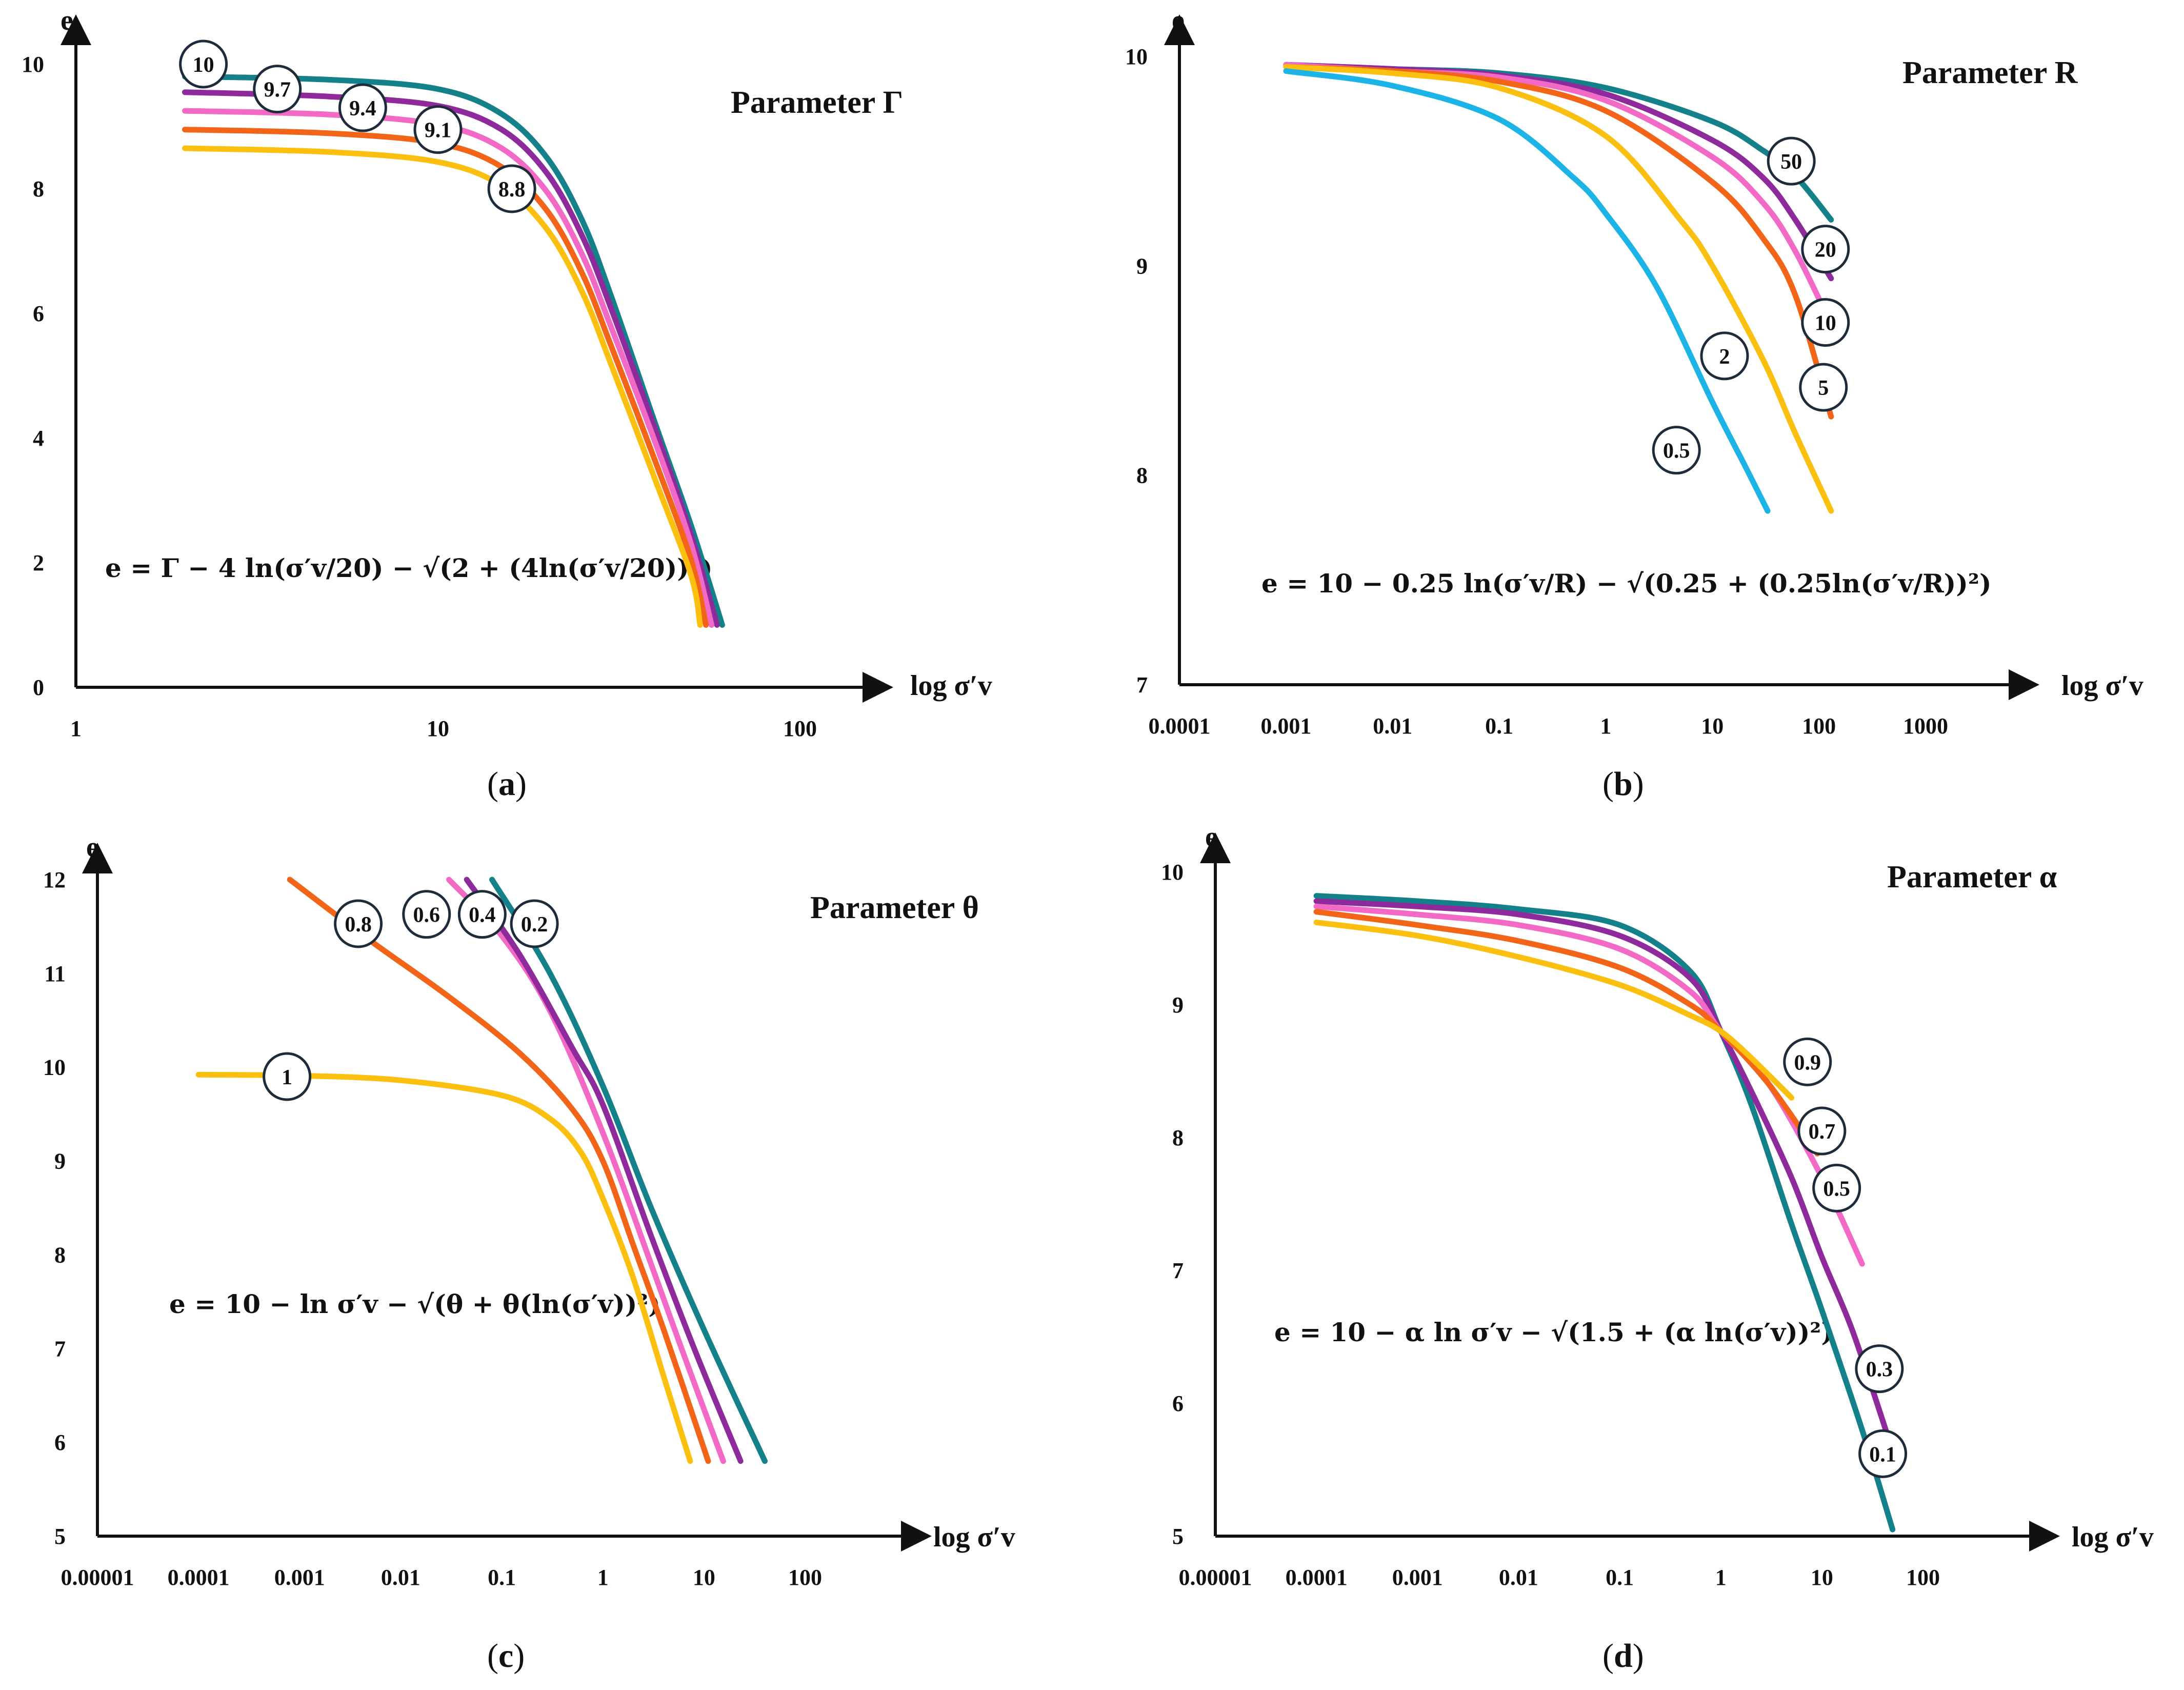  I want to click on x-tick-label: 0.01, so click(1519, 1577).